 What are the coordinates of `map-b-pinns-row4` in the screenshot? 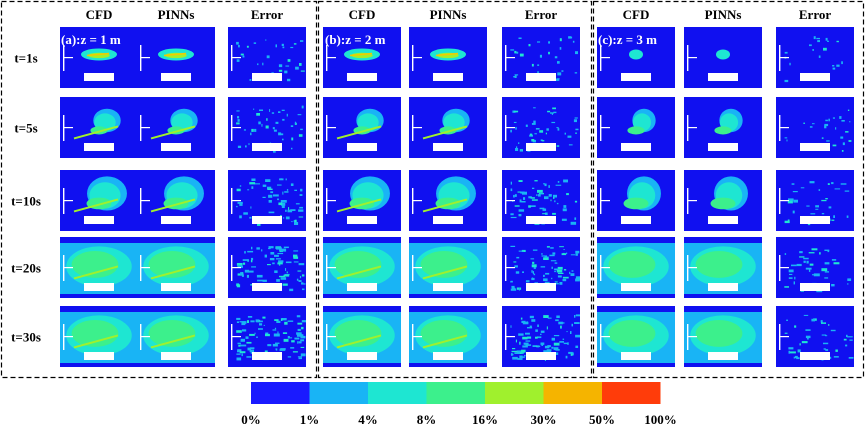 It's located at (448, 267).